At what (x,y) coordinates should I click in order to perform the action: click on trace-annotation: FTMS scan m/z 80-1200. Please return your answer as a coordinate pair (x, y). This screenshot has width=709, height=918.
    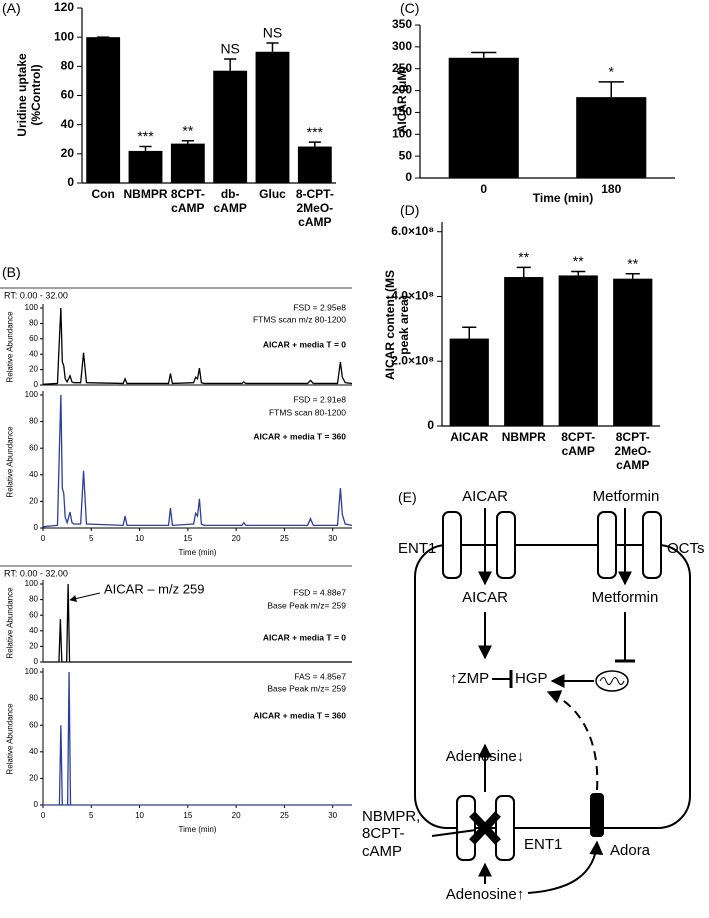
    Looking at the image, I should click on (299, 319).